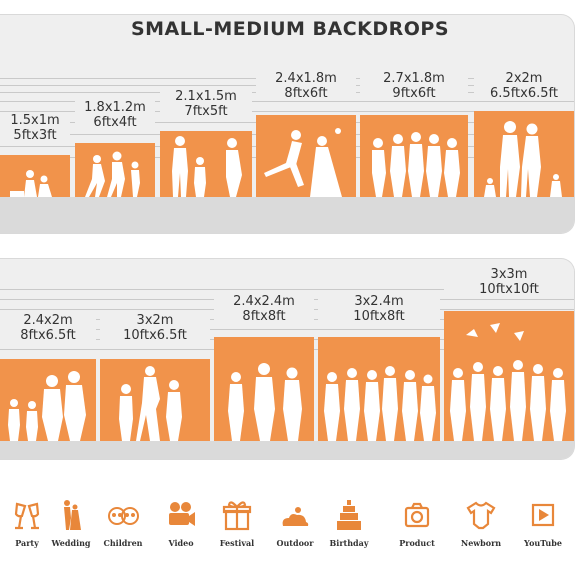 This screenshot has width=580, height=580. What do you see at coordinates (306, 78) in the screenshot?
I see `size-metric: 2.4x1.8m` at bounding box center [306, 78].